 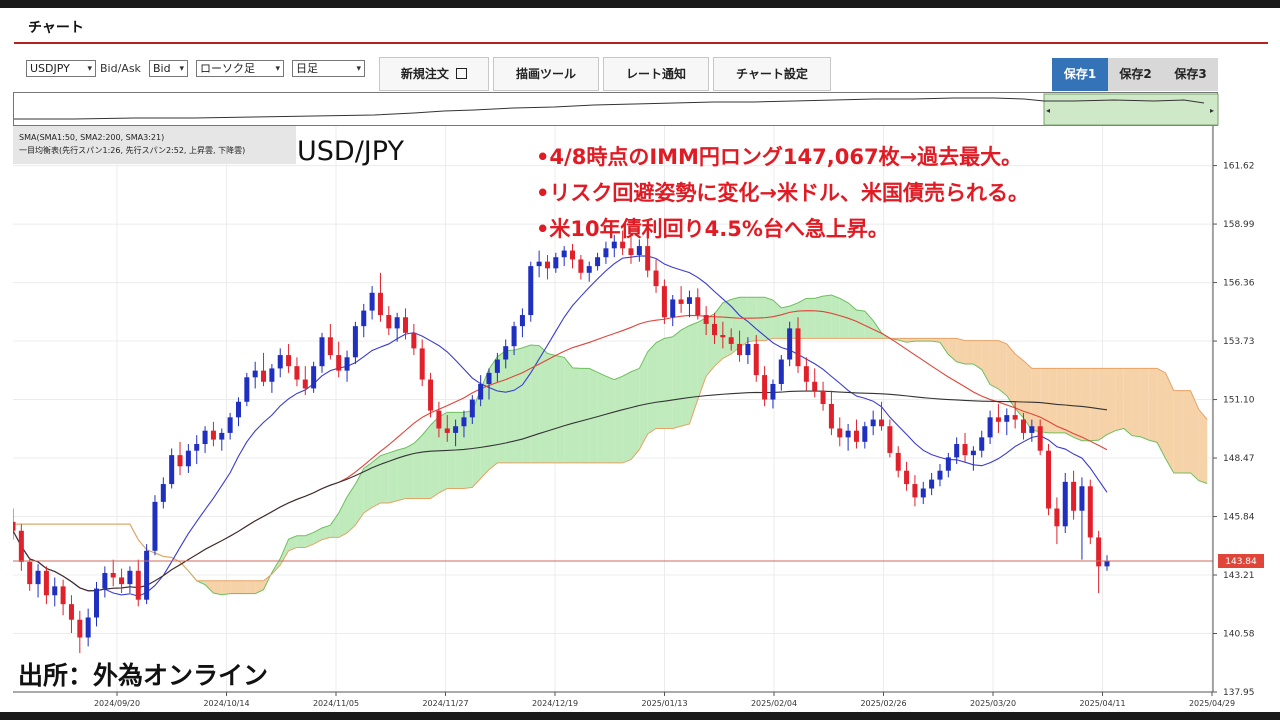 I want to click on sma-info: SMA(SMA1:50, SMA2:200, SMA3:21), so click(x=91, y=137).